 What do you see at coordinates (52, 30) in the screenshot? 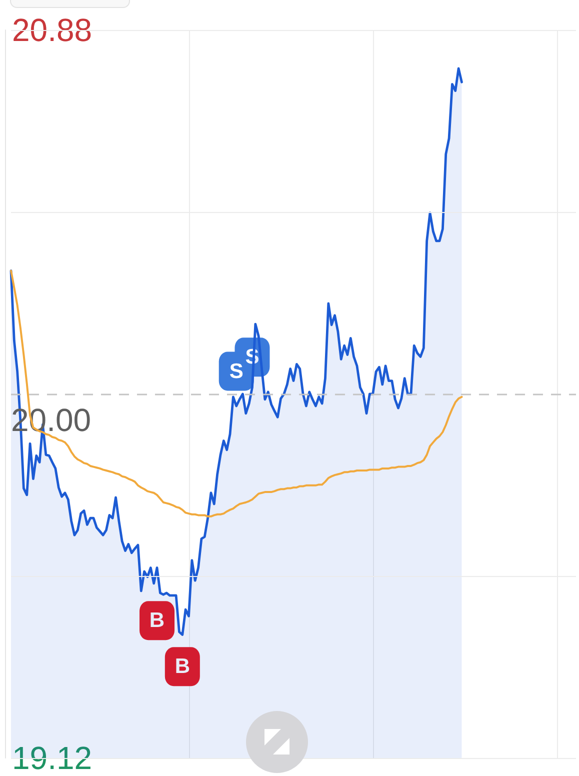
I see `y-tick-label: 20.88` at bounding box center [52, 30].